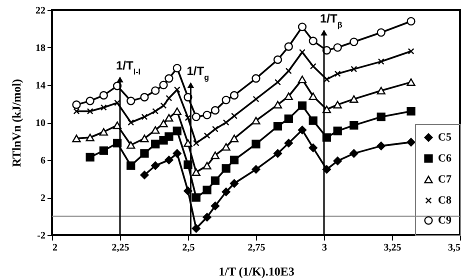 The width and height of the screenshot is (474, 278). I want to click on annotation: 1/T$_{β}$, so click(331, 21).